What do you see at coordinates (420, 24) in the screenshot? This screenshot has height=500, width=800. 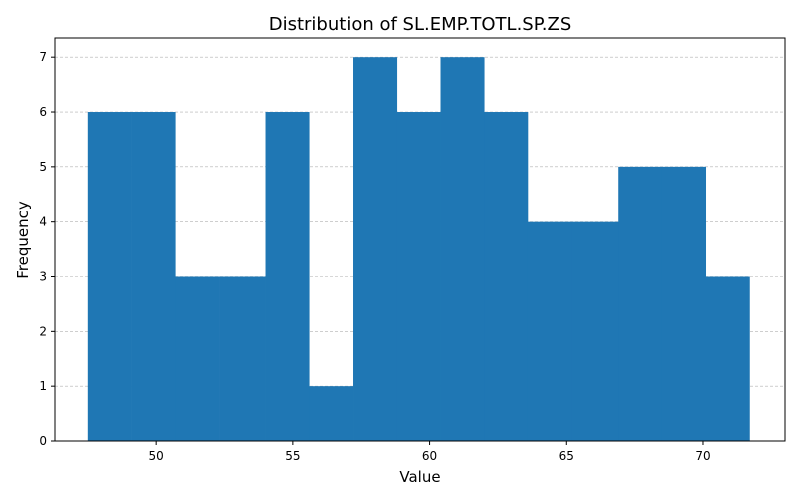 I see `chart-title: Distribution of SL.EMP.TOTL.SP.ZS` at bounding box center [420, 24].